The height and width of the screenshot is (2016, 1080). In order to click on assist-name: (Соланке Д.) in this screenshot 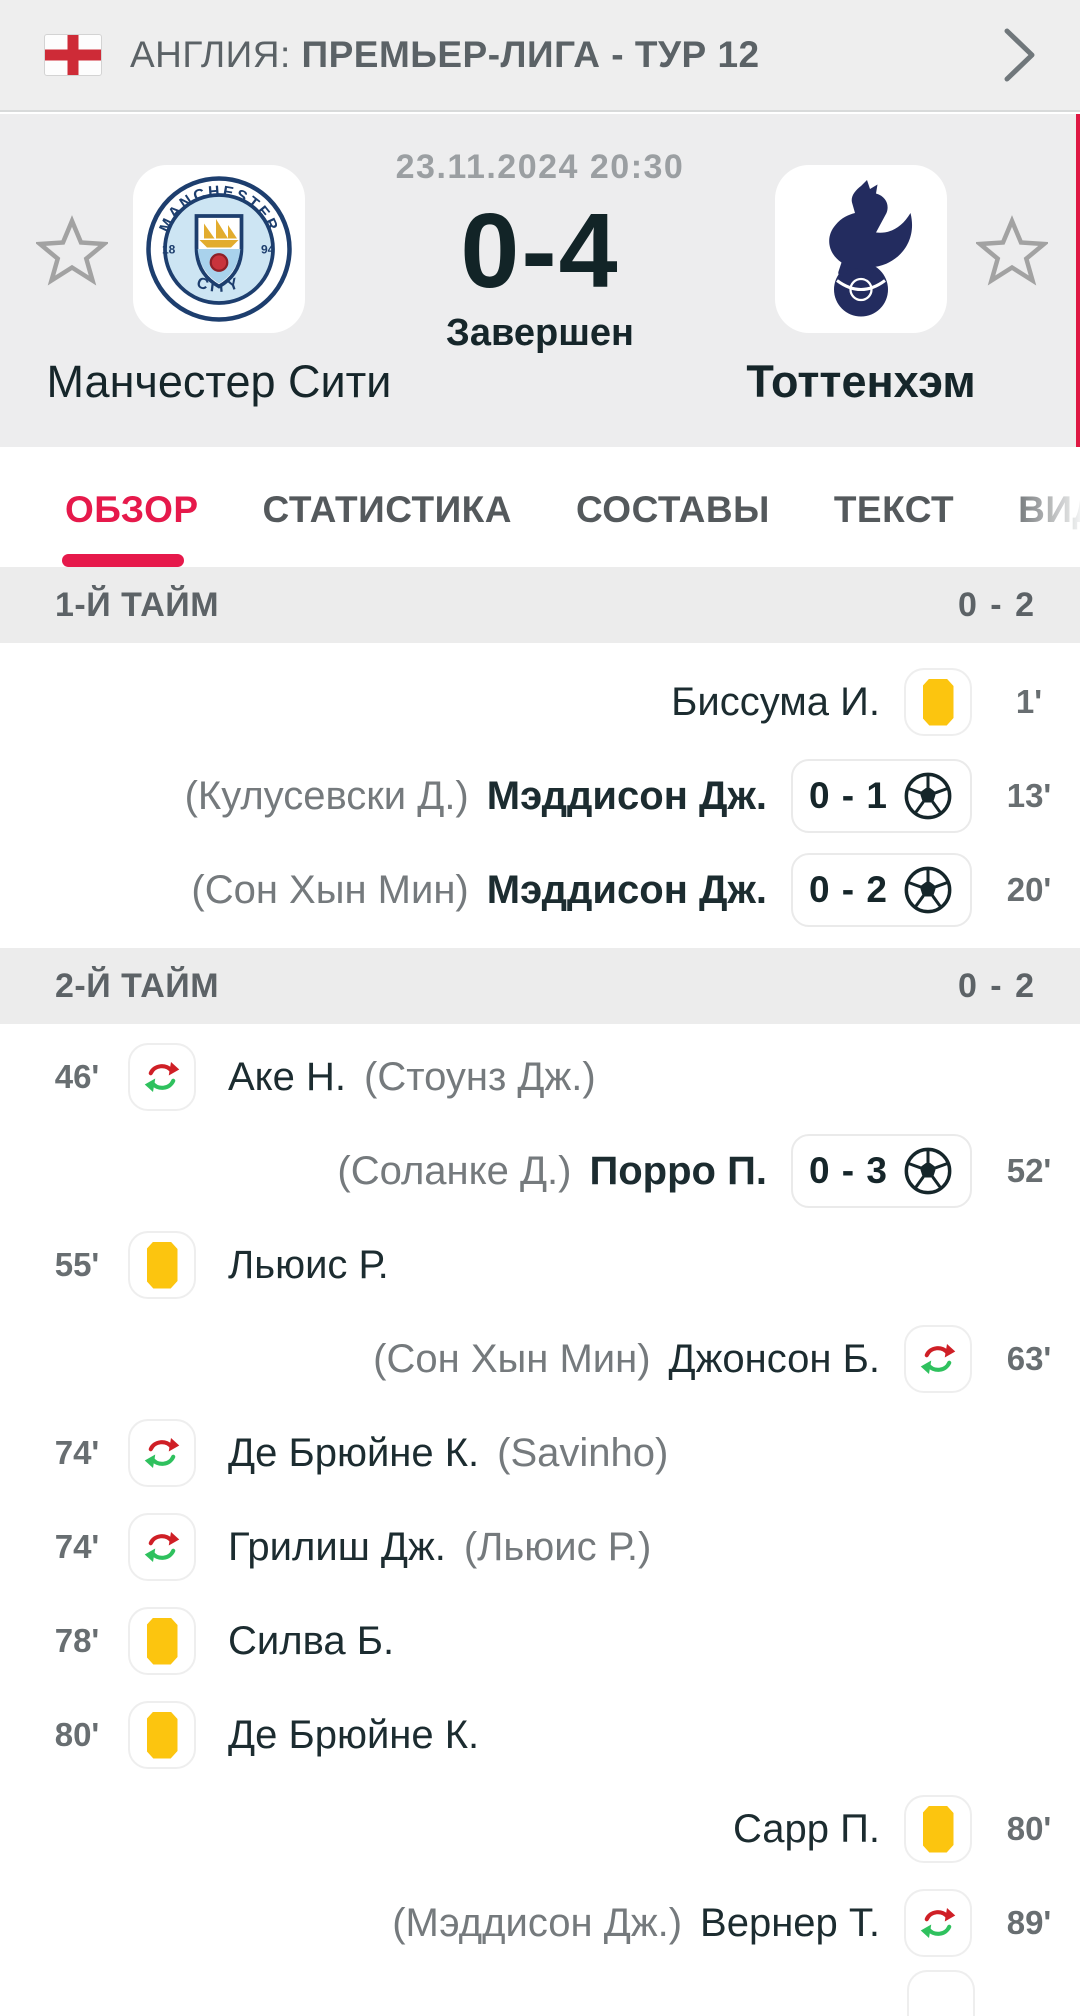, I will do `click(454, 1170)`.